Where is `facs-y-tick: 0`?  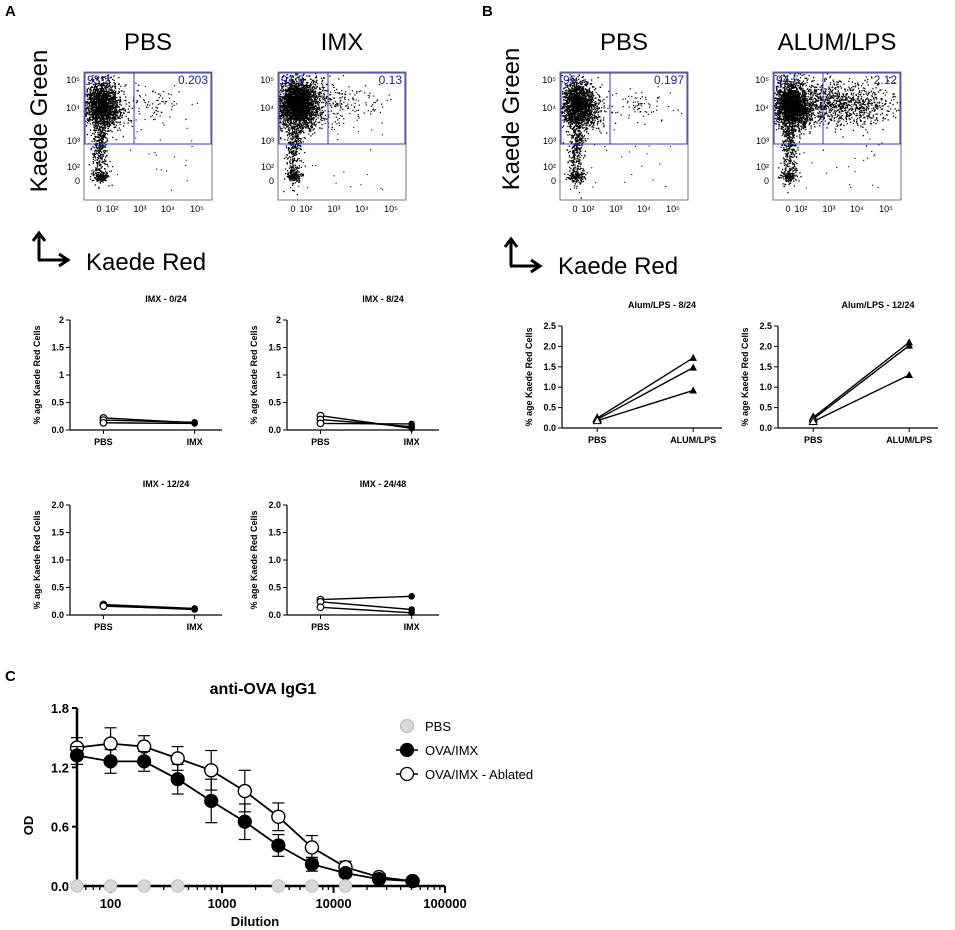 facs-y-tick: 0 is located at coordinates (77, 181).